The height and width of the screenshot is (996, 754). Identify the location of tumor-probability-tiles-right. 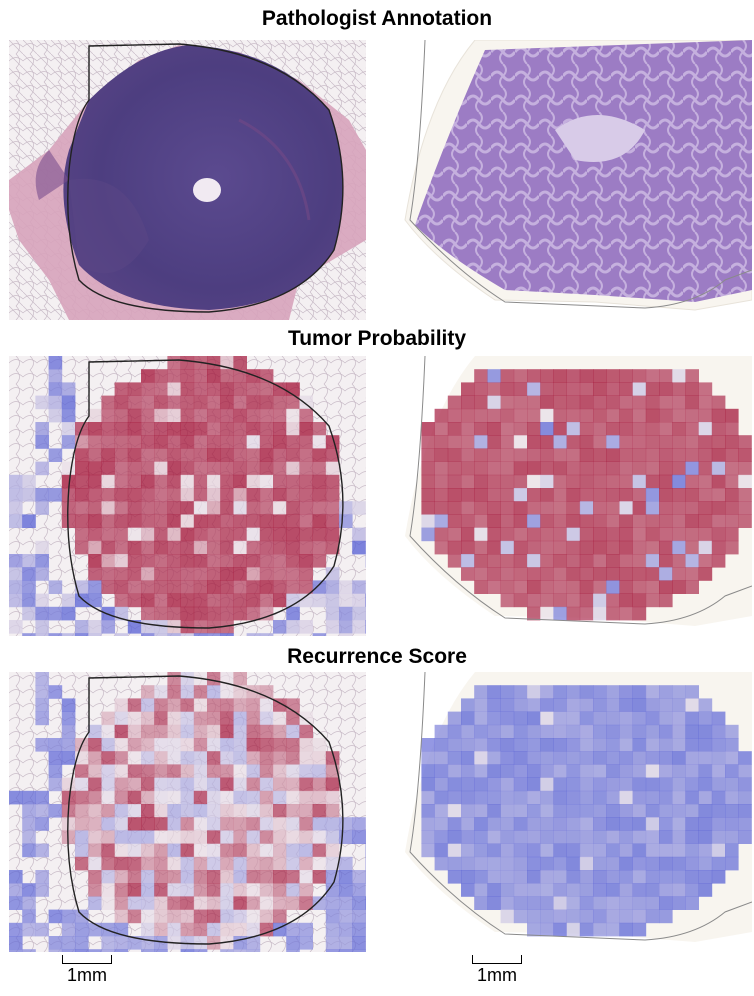
(586, 495).